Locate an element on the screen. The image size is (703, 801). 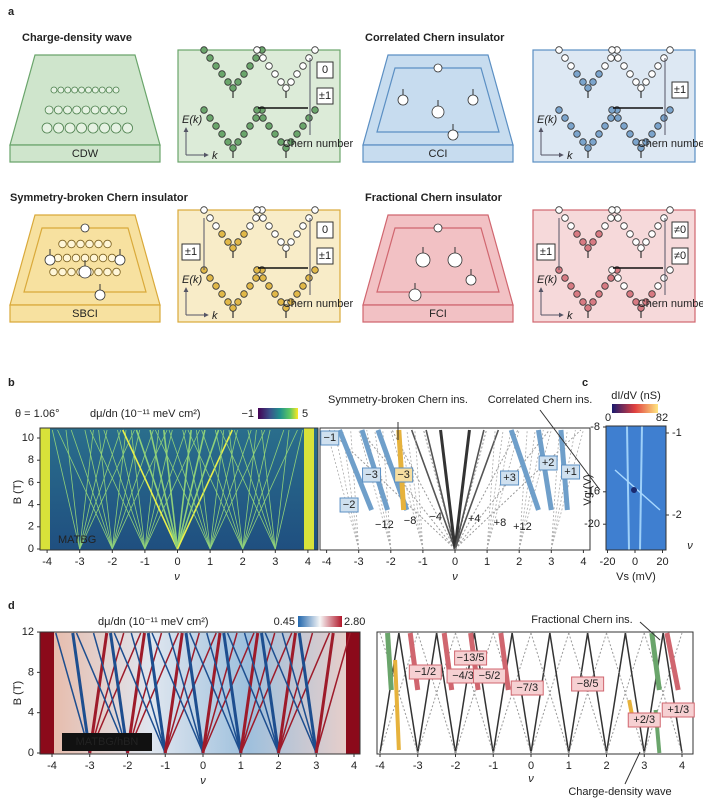
chern-label: −1 is located at coordinates (330, 438).